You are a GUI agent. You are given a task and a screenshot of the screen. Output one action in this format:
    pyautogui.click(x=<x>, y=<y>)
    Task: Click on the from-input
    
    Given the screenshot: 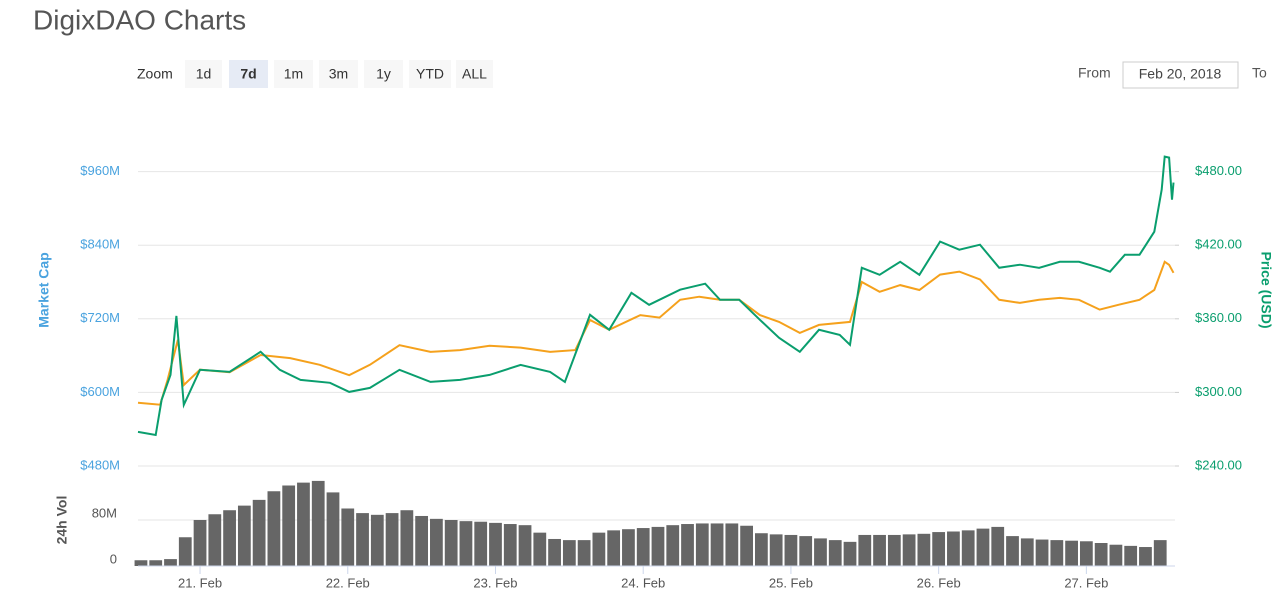 What is the action you would take?
    pyautogui.click(x=1180, y=75)
    